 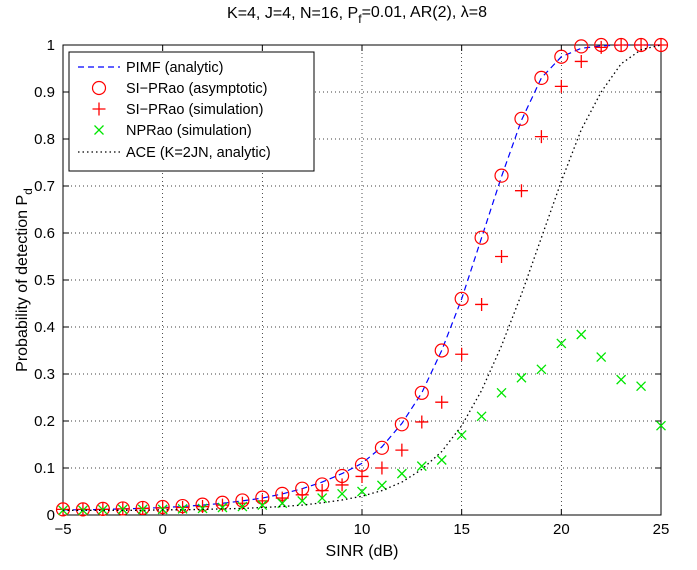 I want to click on legend-item: SI−PRao (simulation), so click(x=177, y=110).